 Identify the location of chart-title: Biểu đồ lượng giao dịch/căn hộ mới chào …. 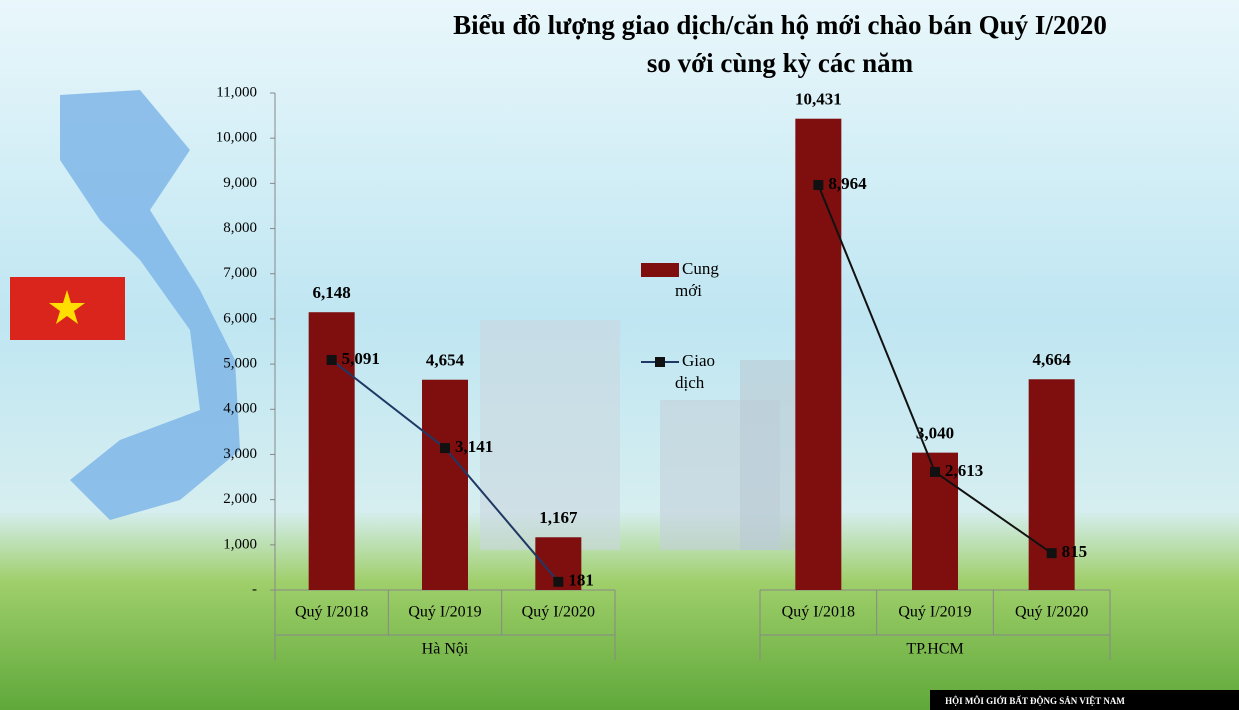
(780, 25).